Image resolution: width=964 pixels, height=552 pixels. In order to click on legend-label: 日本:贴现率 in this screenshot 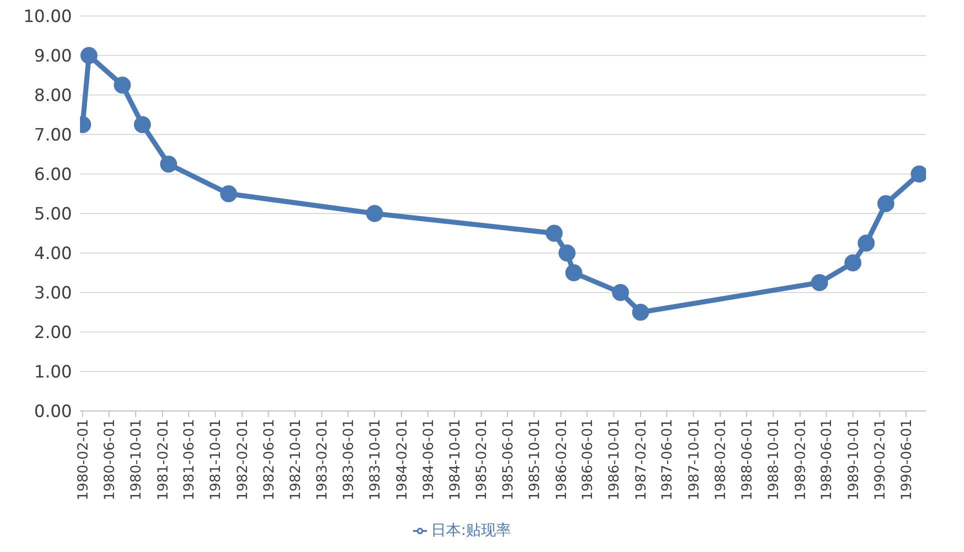, I will do `click(471, 530)`.